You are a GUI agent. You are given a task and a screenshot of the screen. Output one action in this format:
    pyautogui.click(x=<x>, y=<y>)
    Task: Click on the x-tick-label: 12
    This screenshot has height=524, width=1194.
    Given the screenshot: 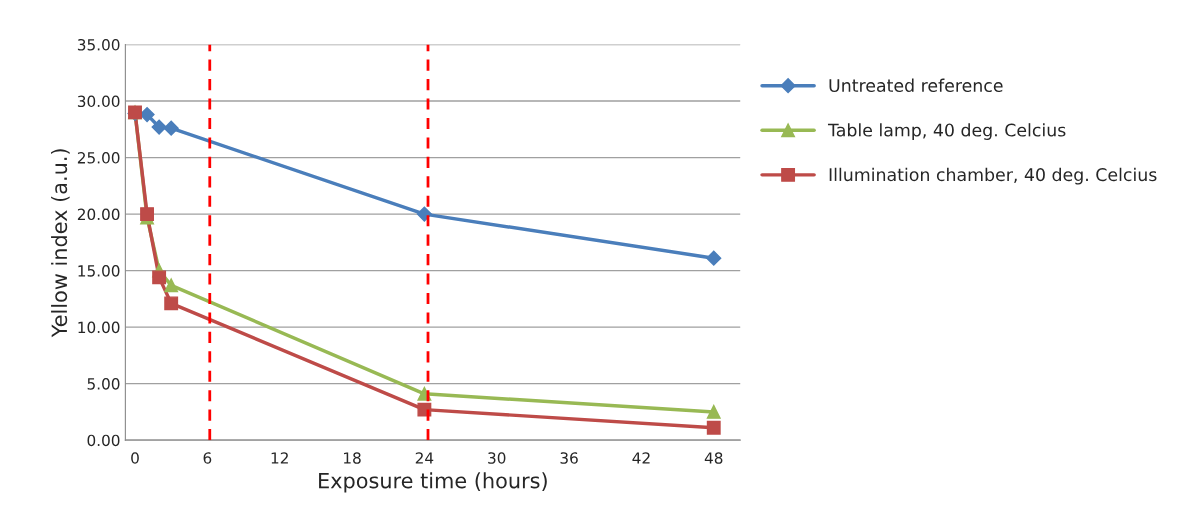 What is the action you would take?
    pyautogui.click(x=279, y=458)
    